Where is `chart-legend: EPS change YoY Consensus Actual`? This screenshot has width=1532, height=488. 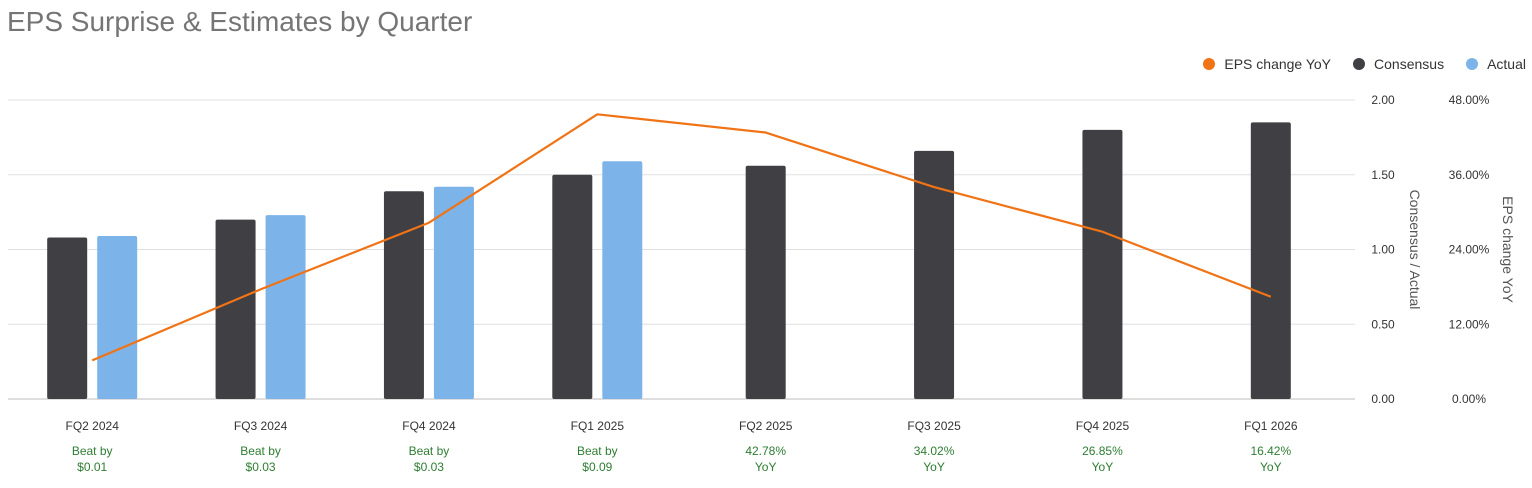
chart-legend: EPS change YoY Consensus Actual is located at coordinates (1364, 64).